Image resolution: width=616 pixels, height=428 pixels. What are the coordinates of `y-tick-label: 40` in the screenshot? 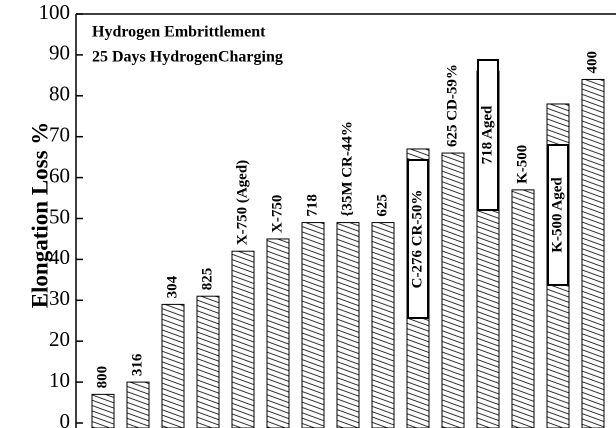 It's located at (59, 257).